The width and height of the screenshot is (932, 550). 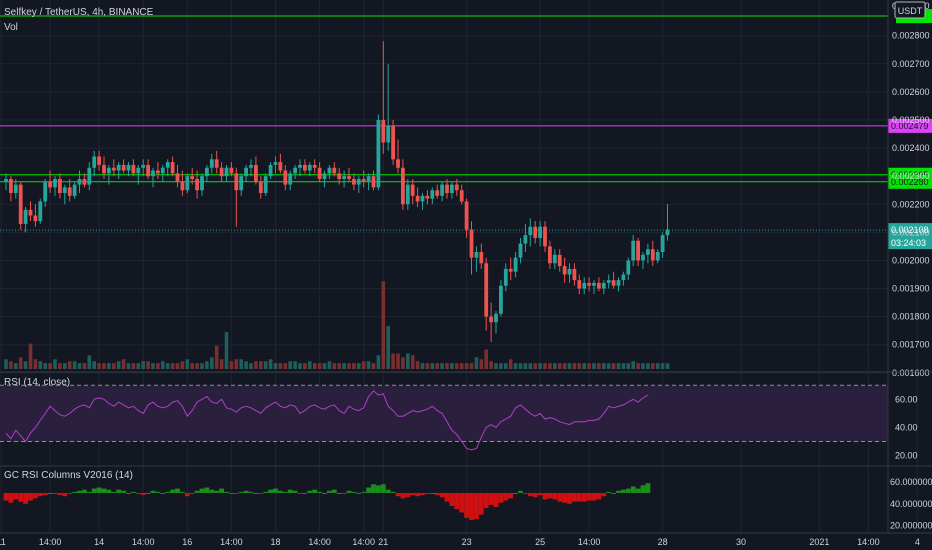 I want to click on symbol-title: Selfkey / TetherUS, 4h, BINANCE, so click(x=79, y=12).